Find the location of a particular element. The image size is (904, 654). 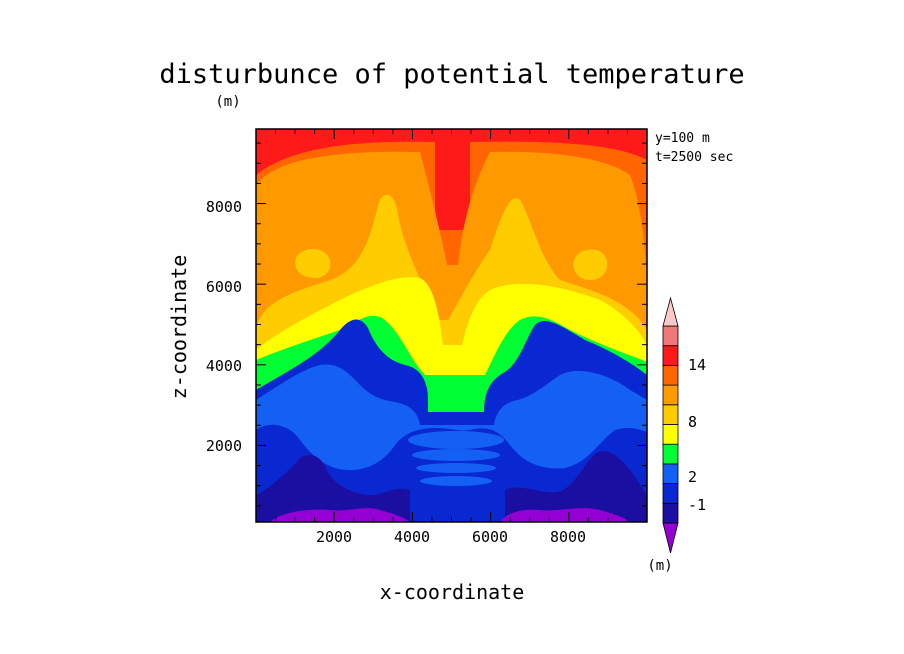

colorbar-label: -1 is located at coordinates (697, 505).